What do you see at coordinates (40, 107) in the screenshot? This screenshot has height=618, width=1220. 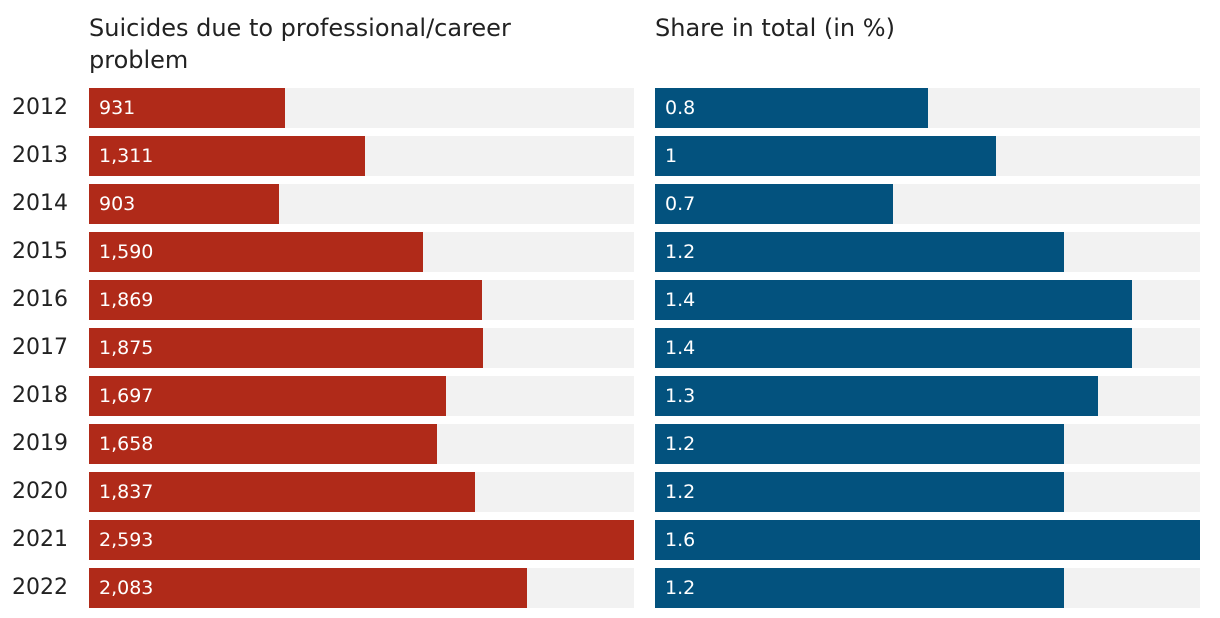 I see `year-label: 2012` at bounding box center [40, 107].